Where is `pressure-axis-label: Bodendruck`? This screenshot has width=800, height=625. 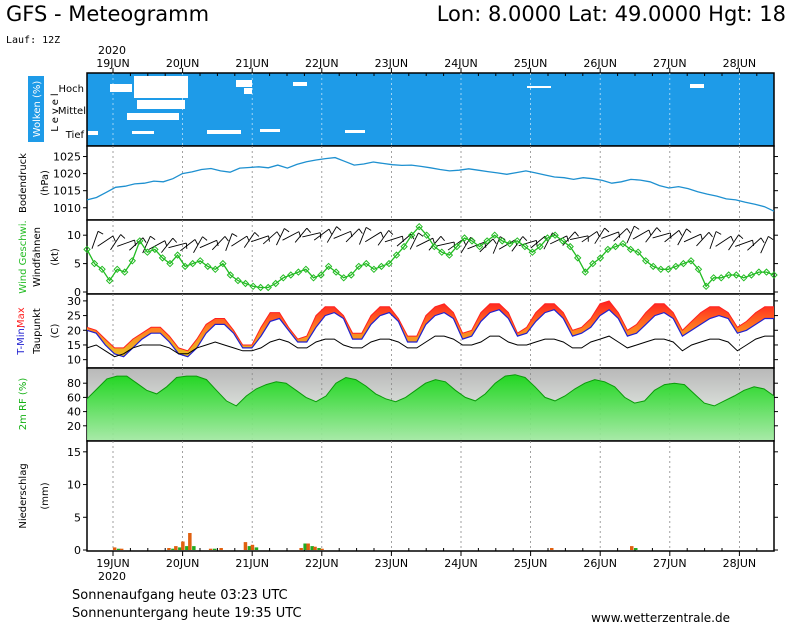 pressure-axis-label: Bodendruck is located at coordinates (23, 183).